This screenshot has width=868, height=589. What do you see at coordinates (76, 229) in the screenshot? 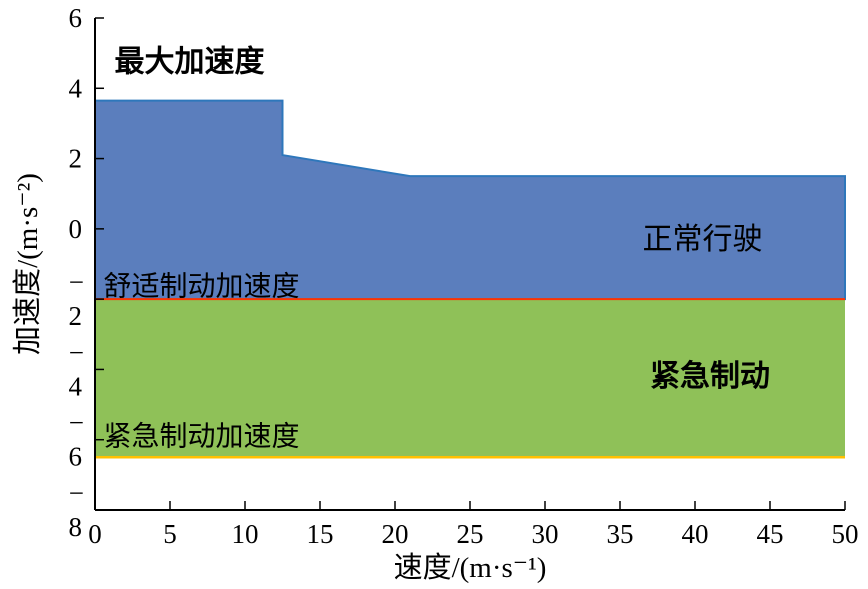
I see `y-tick-label: 0` at bounding box center [76, 229].